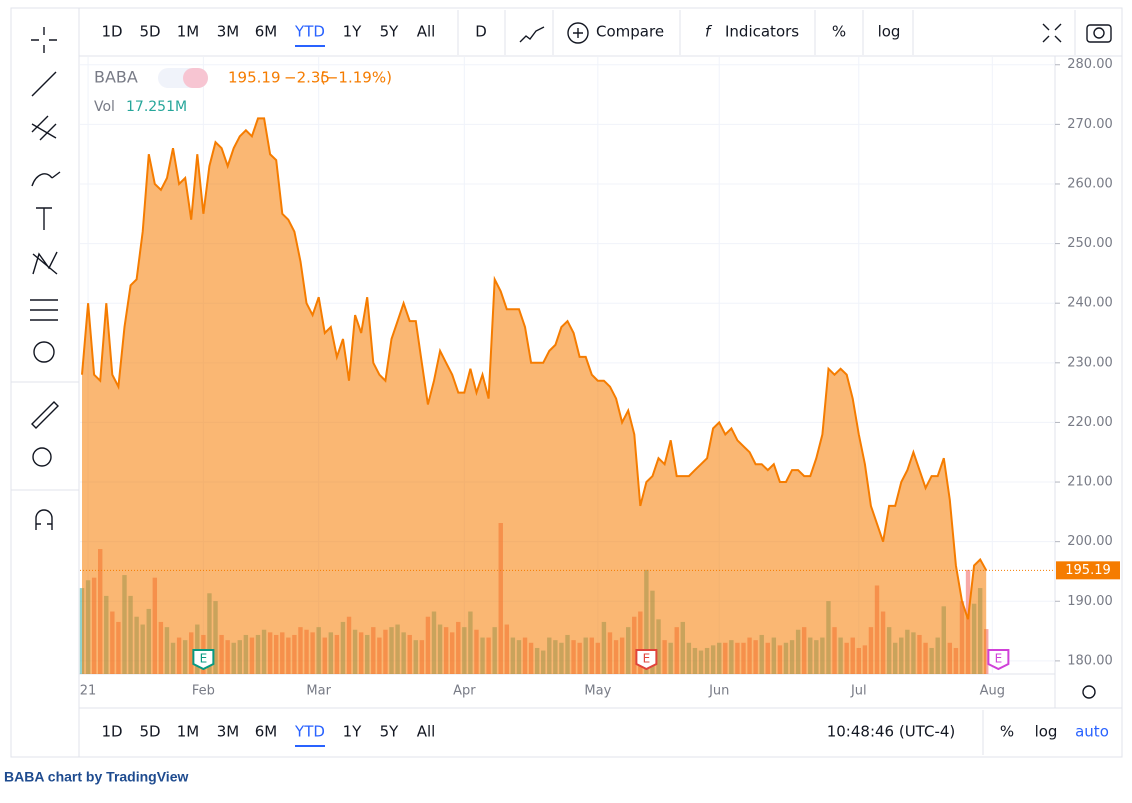 The width and height of the screenshot is (1132, 803). What do you see at coordinates (1090, 362) in the screenshot?
I see `y-tick-label: 230.00` at bounding box center [1090, 362].